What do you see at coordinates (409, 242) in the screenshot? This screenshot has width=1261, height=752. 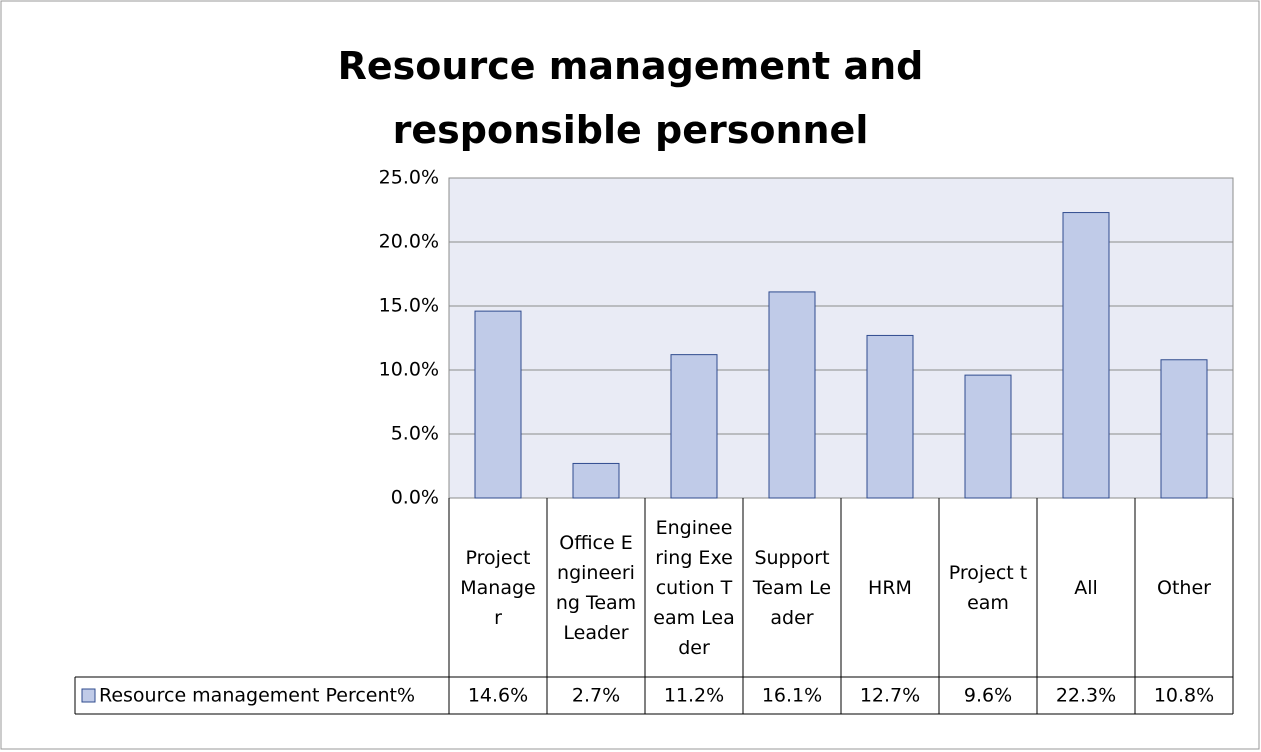 I see `y-tick-label: 20.0%` at bounding box center [409, 242].